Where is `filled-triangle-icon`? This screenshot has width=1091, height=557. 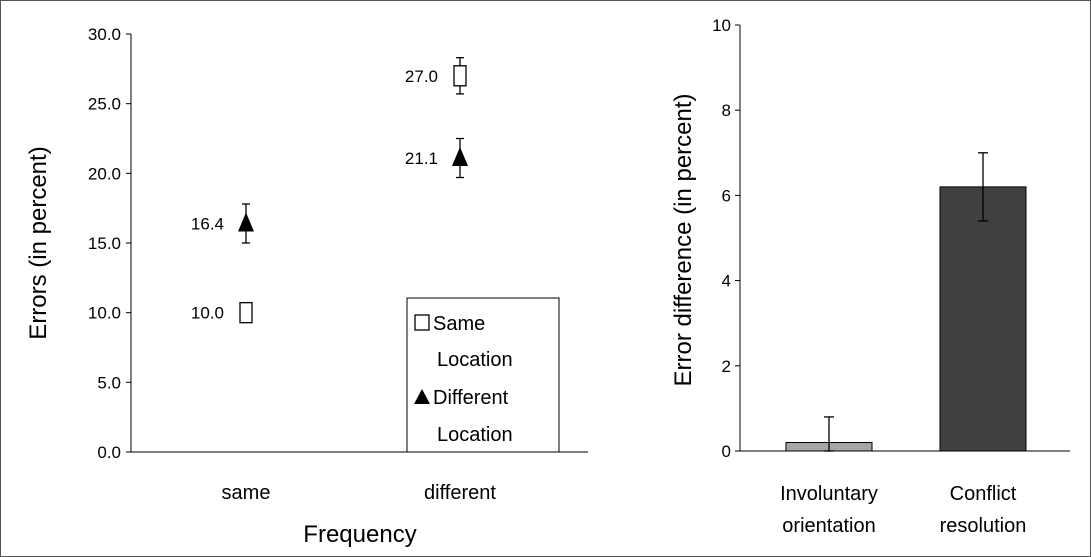
filled-triangle-icon is located at coordinates (422, 396).